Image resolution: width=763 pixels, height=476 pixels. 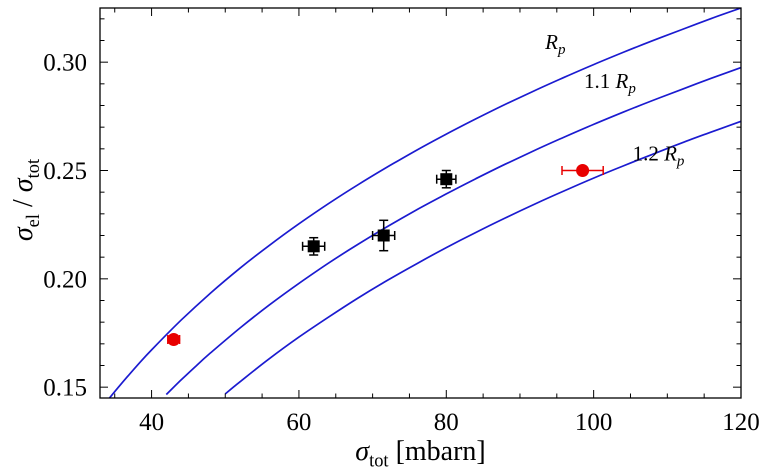 I want to click on curve-labels-group: Rp1.1 Rp1.2 Rp, so click(x=614, y=100).